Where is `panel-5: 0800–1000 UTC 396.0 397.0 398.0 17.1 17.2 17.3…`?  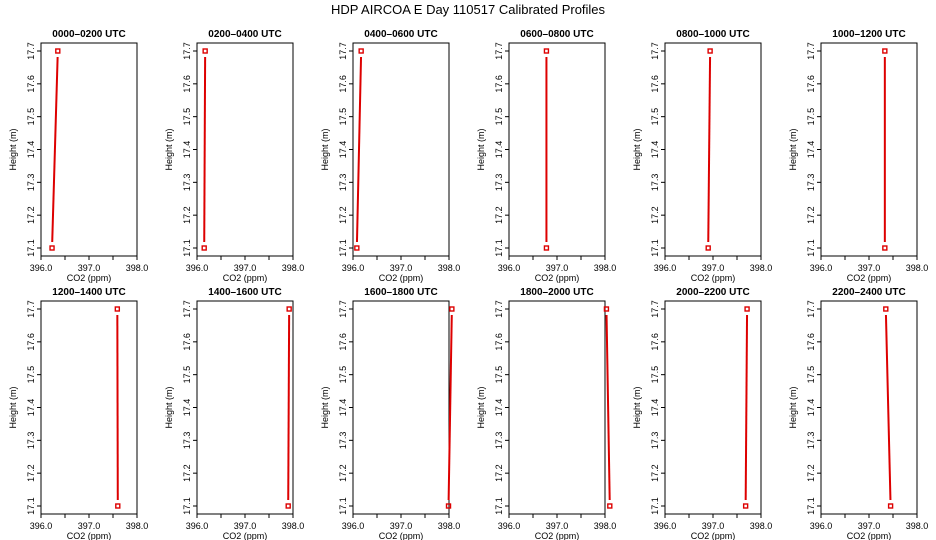
panel-5: 0800–1000 UTC 396.0 397.0 398.0 17.1 17.2 17.3… is located at coordinates (702, 156).